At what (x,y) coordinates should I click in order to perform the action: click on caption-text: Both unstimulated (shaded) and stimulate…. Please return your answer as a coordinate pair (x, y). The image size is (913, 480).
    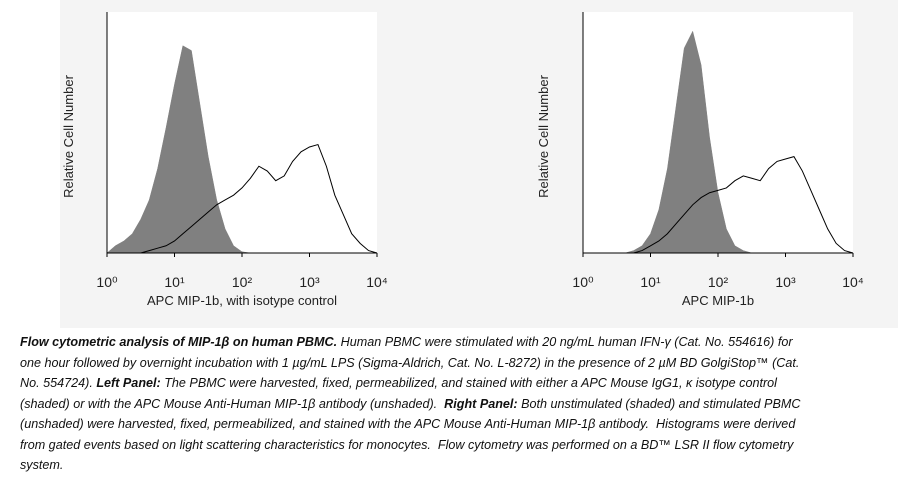
    Looking at the image, I should click on (412, 434).